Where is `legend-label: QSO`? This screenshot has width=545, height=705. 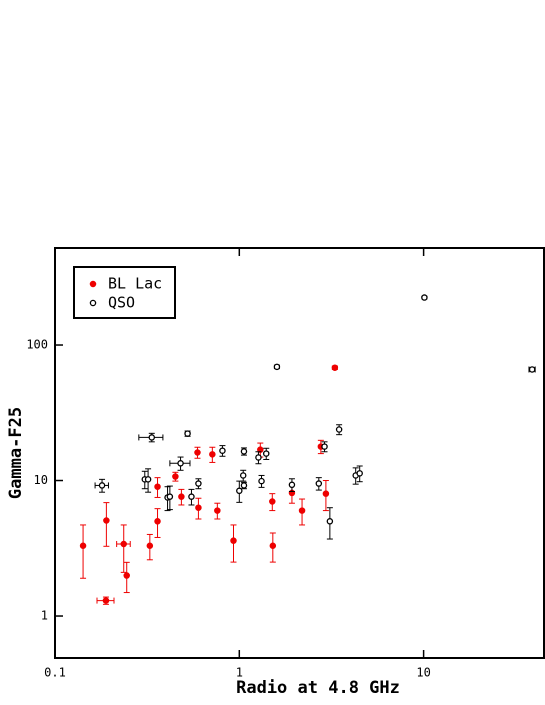 legend-label: QSO is located at coordinates (121, 303).